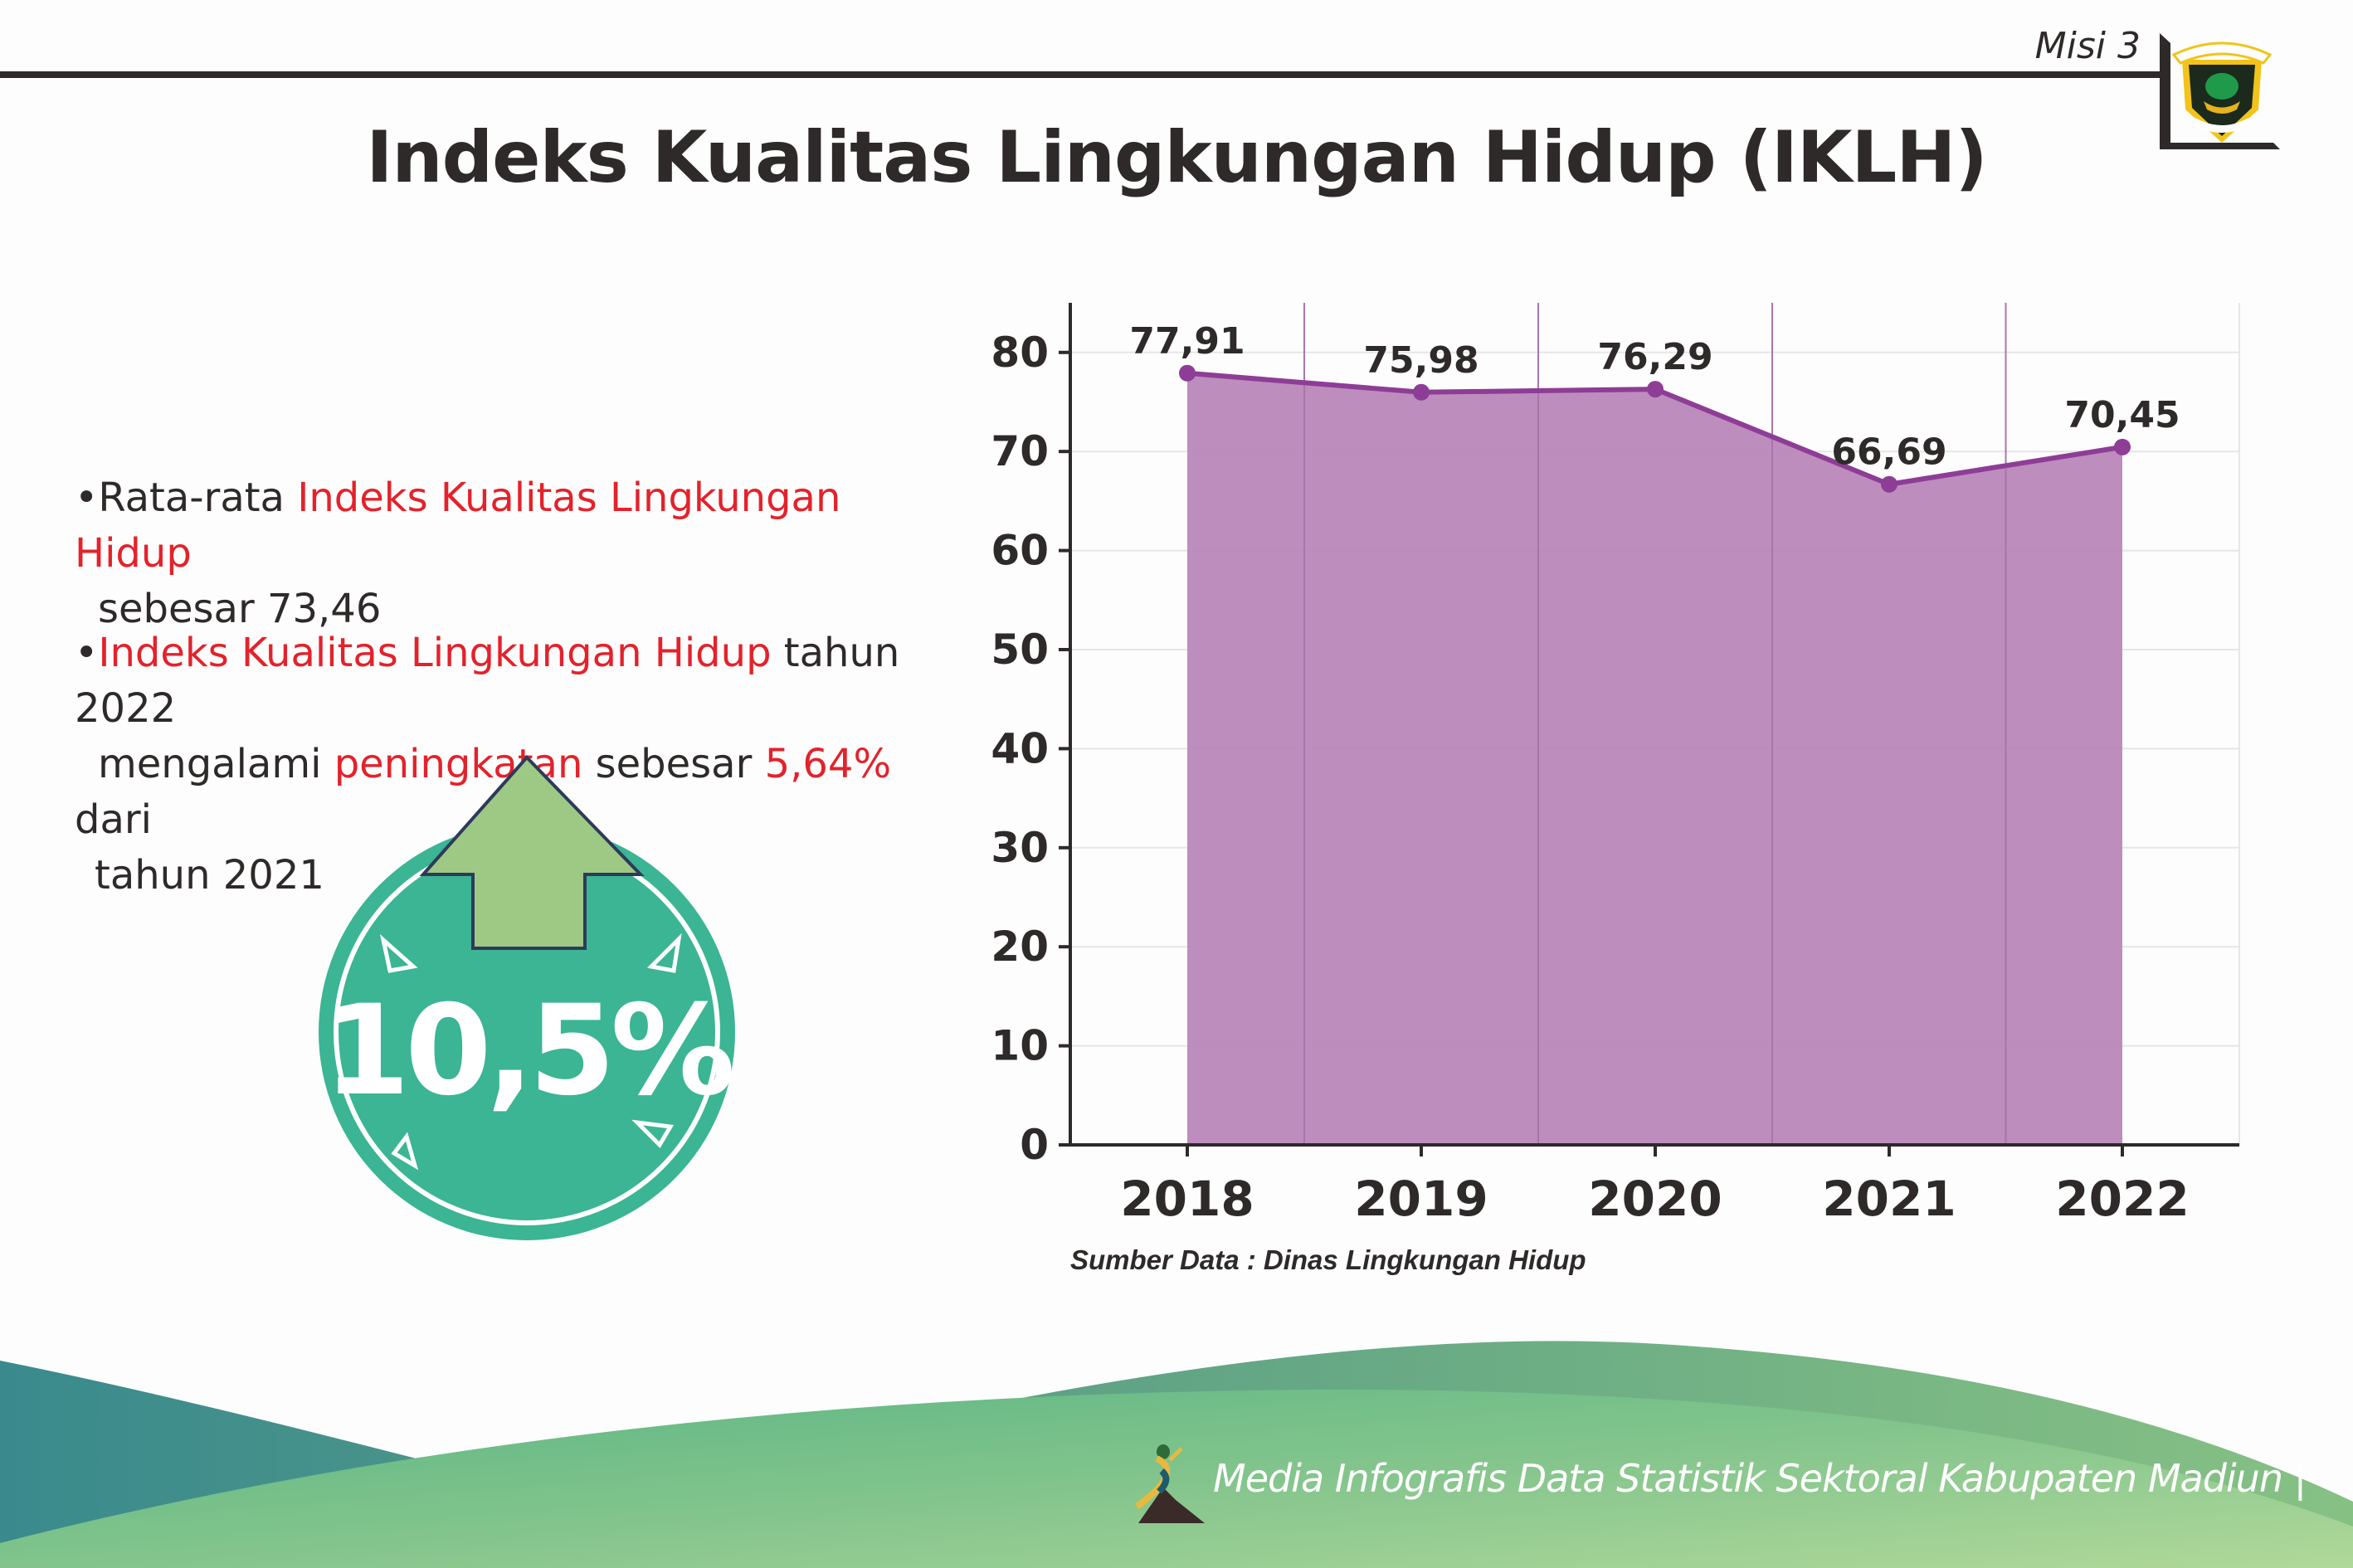 This screenshot has width=2353, height=1568. What do you see at coordinates (1020, 451) in the screenshot?
I see `y-tick-label: 70` at bounding box center [1020, 451].